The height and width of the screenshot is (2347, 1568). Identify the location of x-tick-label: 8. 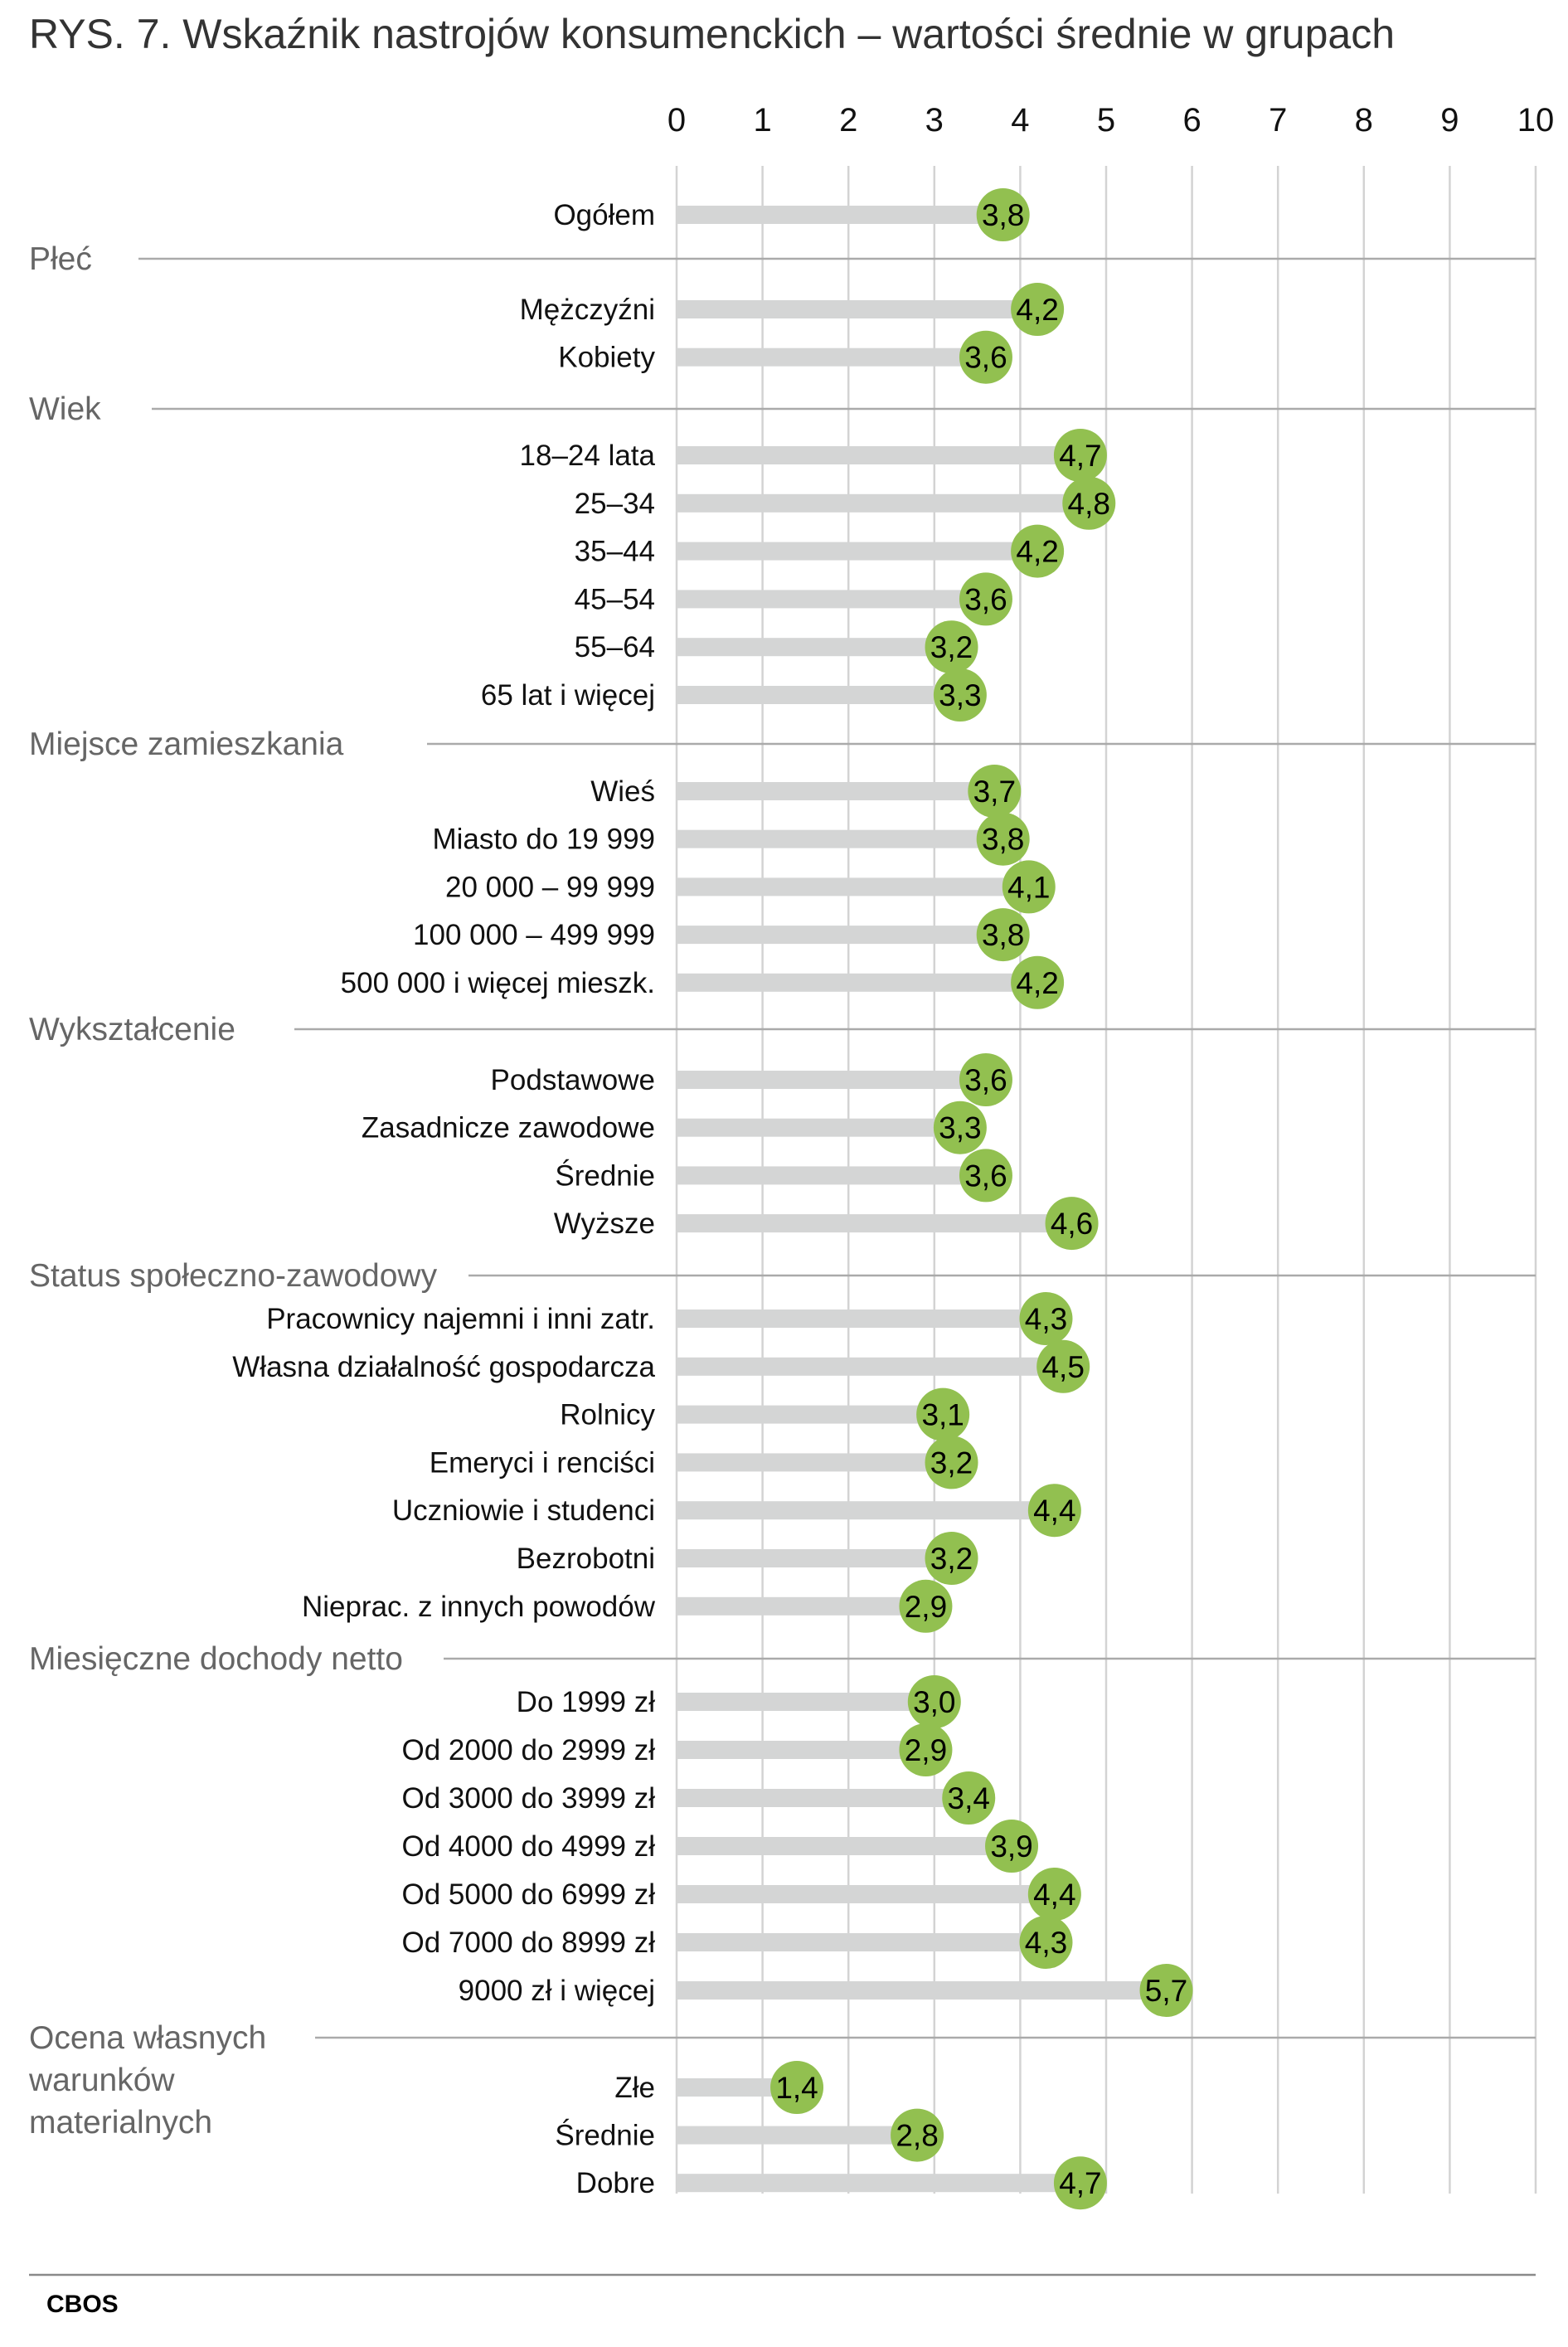
(1364, 120).